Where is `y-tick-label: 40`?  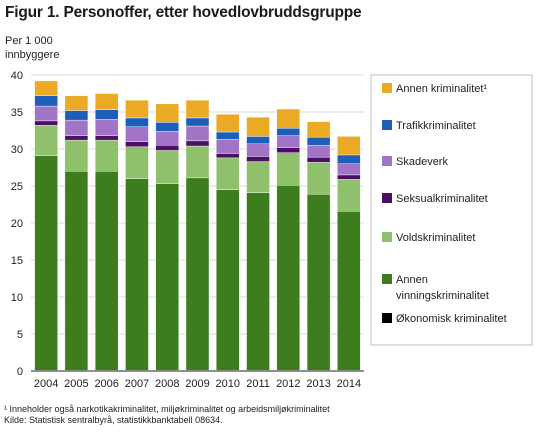
y-tick-label: 40 is located at coordinates (17, 76).